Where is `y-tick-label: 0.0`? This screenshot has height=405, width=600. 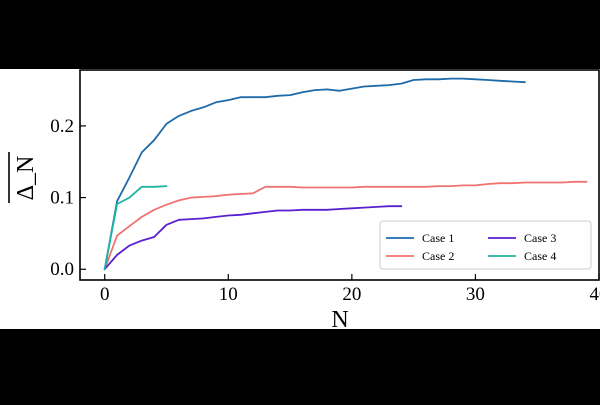 y-tick-label: 0.0 is located at coordinates (62, 269).